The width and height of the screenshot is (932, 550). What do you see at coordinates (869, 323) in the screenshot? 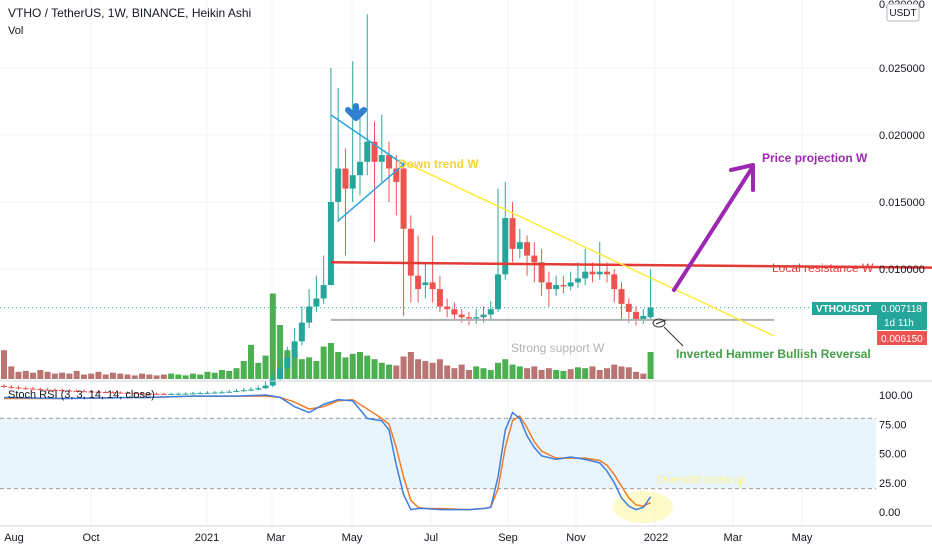
I see `price-tag: VTHOUSDT 0.007118 1d 11h 0.006150` at bounding box center [869, 323].